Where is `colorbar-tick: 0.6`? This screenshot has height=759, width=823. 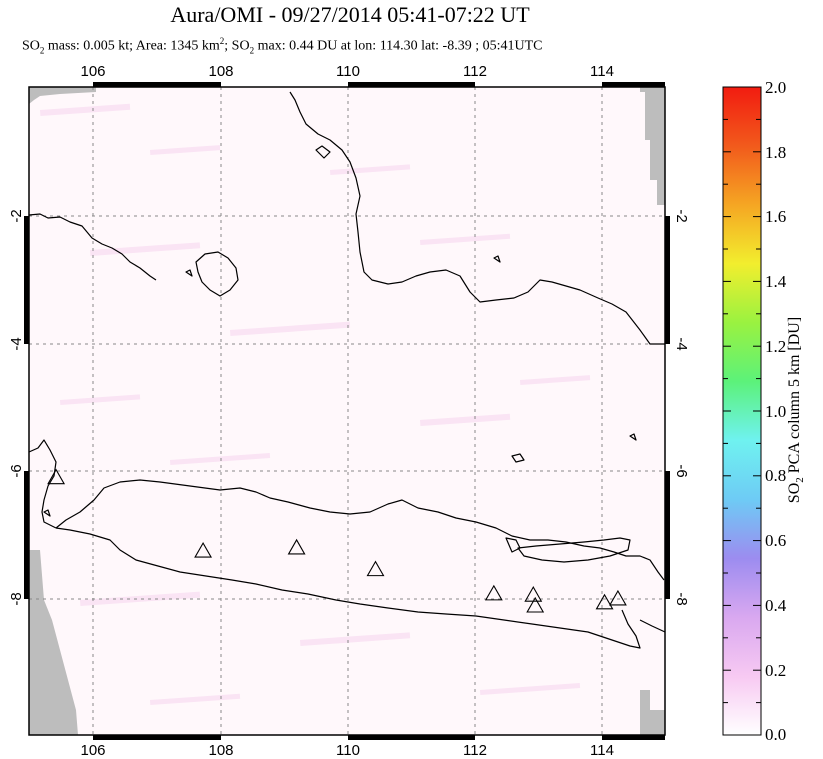
colorbar-tick: 0.6 is located at coordinates (775, 540).